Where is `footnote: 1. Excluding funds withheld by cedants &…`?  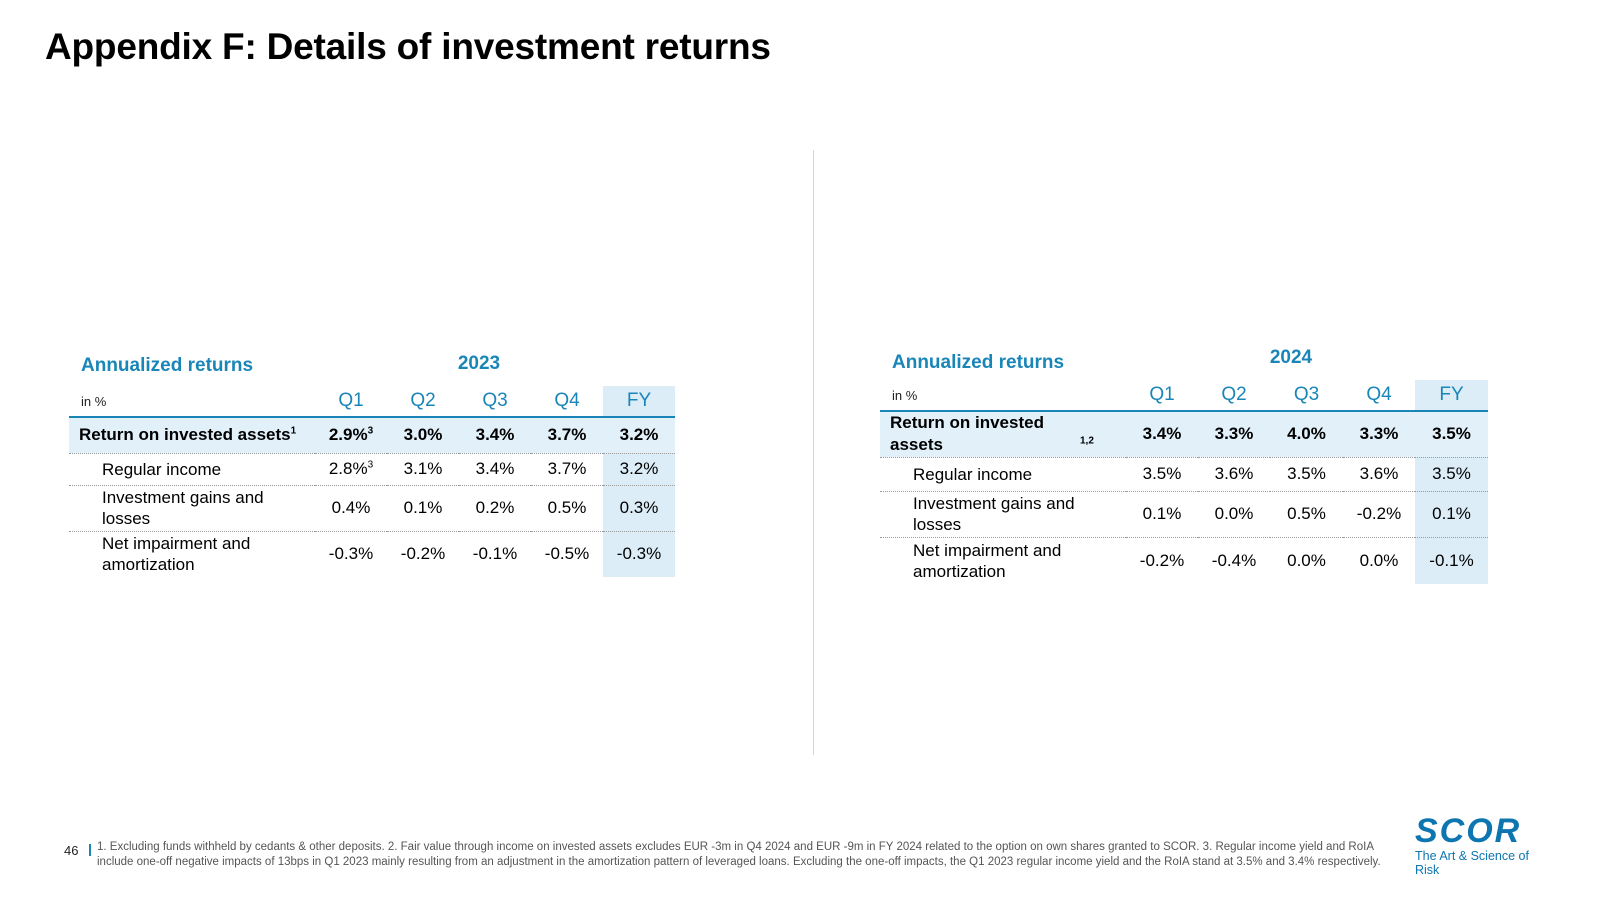 footnote: 1. Excluding funds withheld by cedants &… is located at coordinates (739, 854).